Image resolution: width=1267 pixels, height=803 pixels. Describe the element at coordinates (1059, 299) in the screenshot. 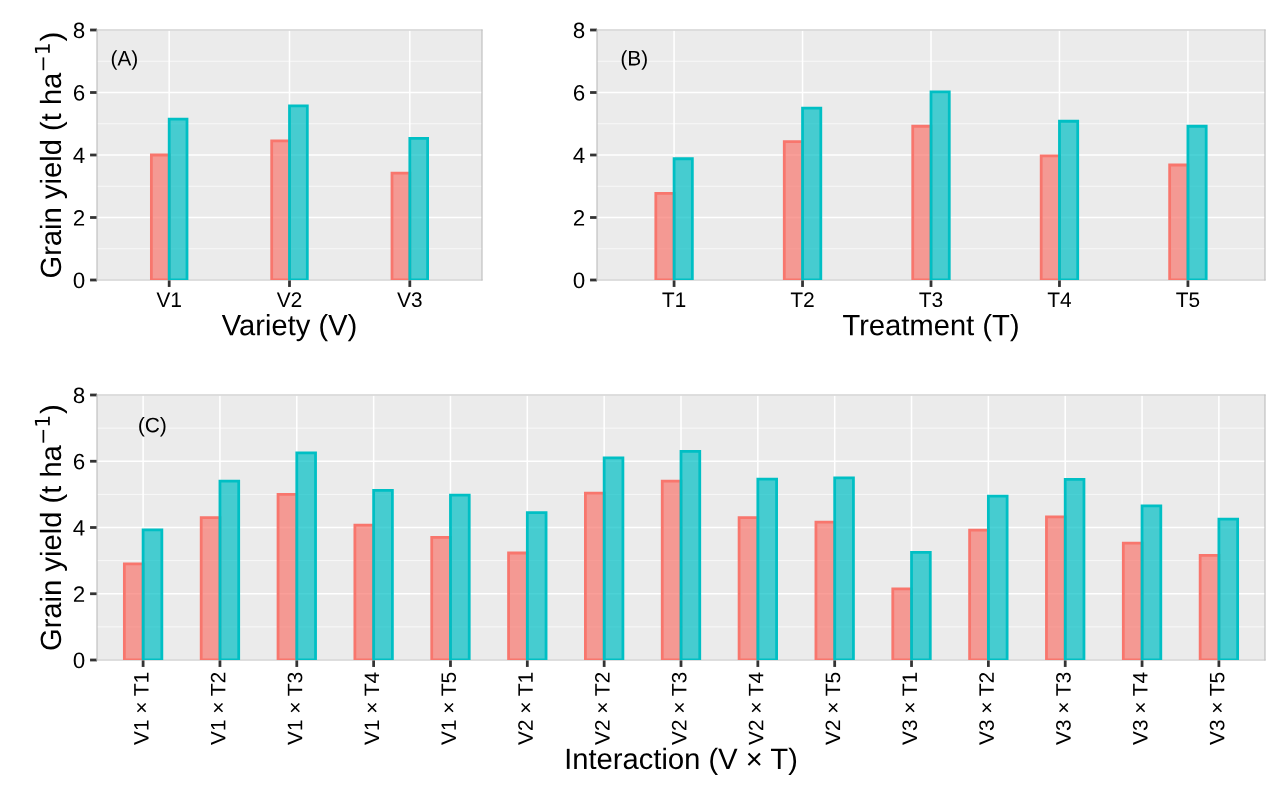

I see `x-tick-label: T4` at that location.